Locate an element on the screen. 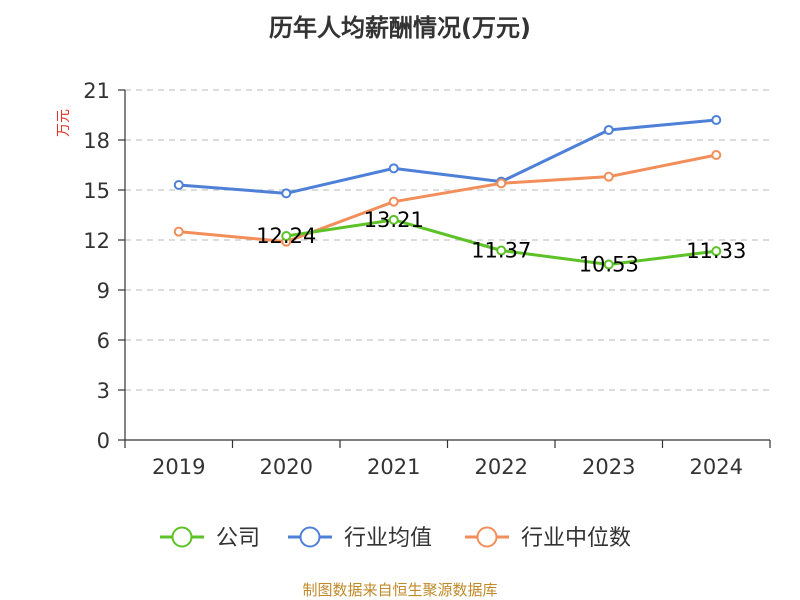 The width and height of the screenshot is (800, 600). x-tick-labels: 2019 2020 2021 2022 2023 2024 is located at coordinates (447, 467).